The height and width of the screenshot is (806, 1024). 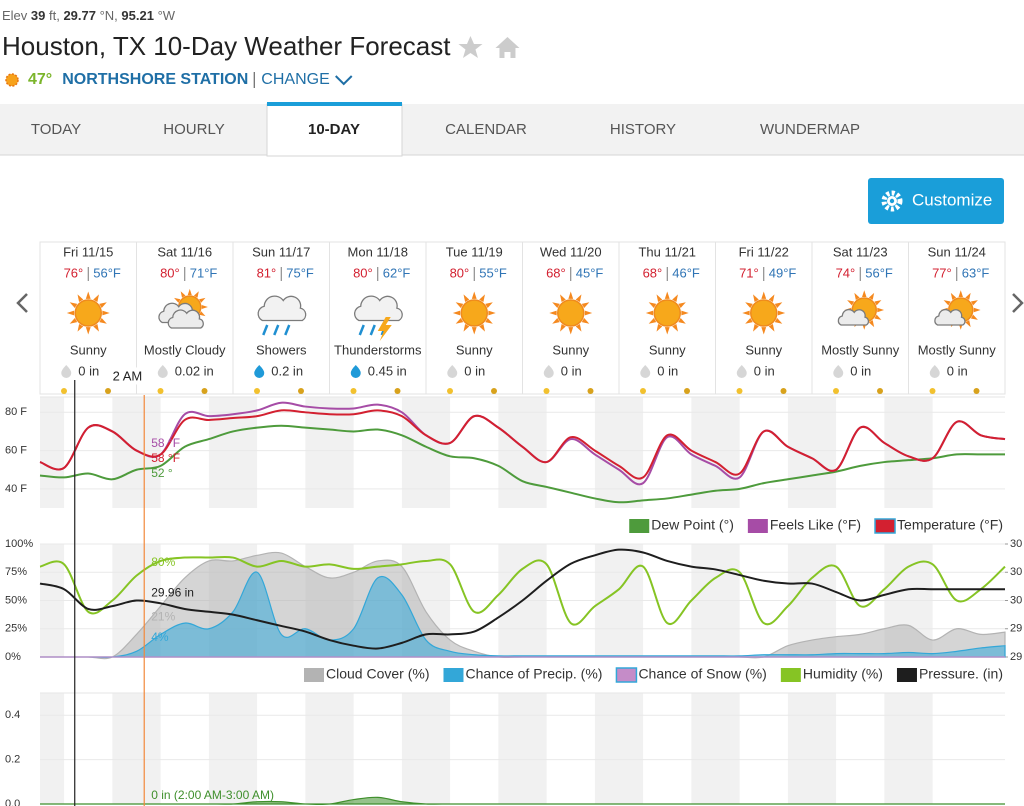 What do you see at coordinates (74, 272) in the screenshot?
I see `day-high: 76°` at bounding box center [74, 272].